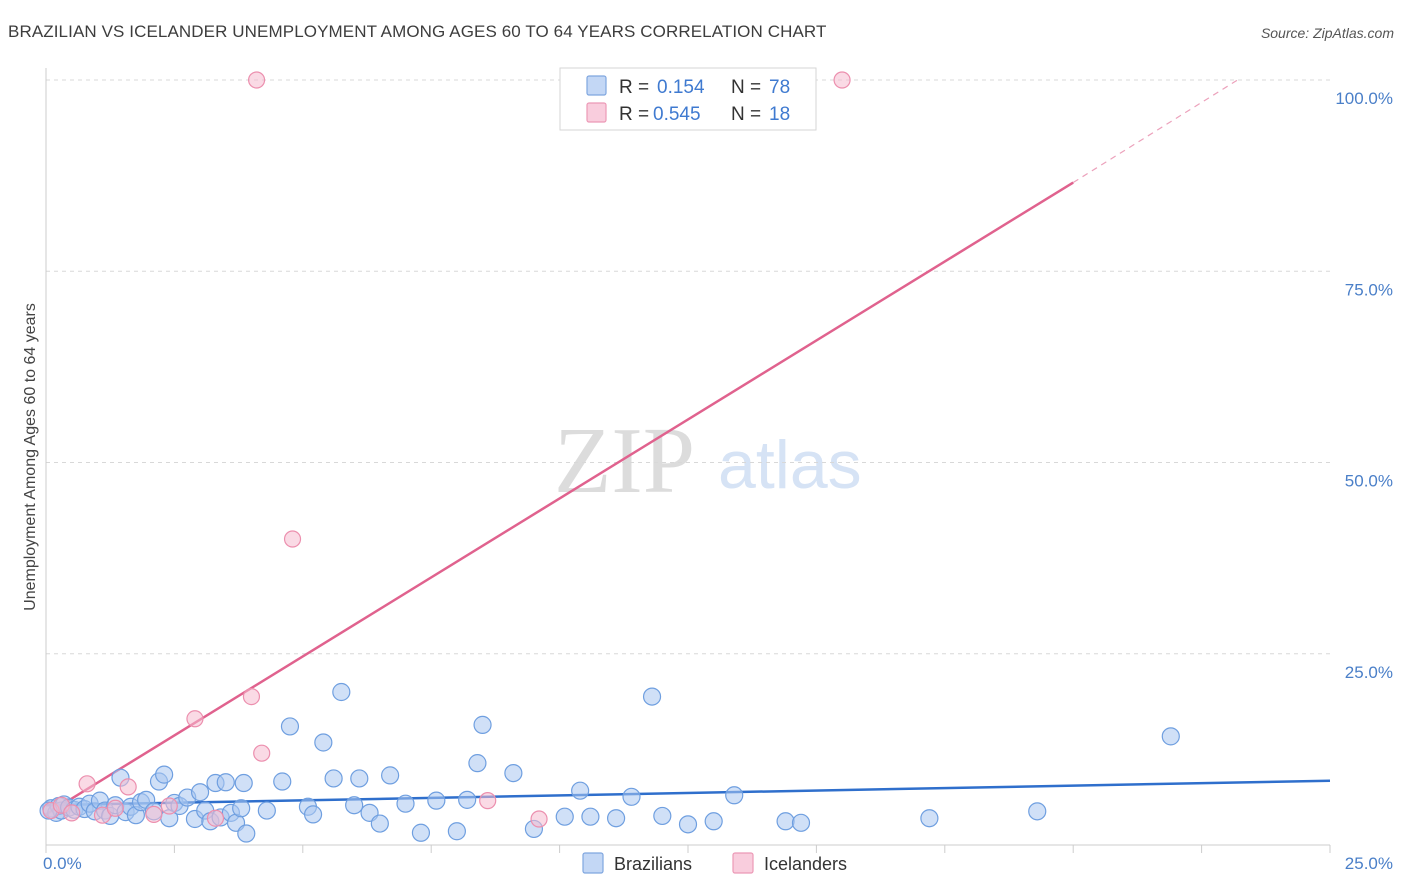  What do you see at coordinates (62, 863) in the screenshot?
I see `x-tick-label-0: 0.0%` at bounding box center [62, 863].